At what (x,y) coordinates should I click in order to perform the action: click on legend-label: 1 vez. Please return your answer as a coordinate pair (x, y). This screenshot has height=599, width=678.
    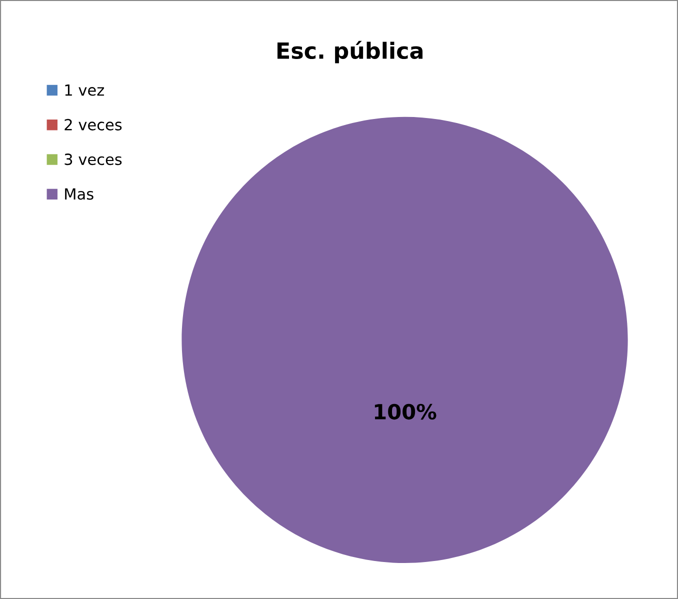
    Looking at the image, I should click on (84, 90).